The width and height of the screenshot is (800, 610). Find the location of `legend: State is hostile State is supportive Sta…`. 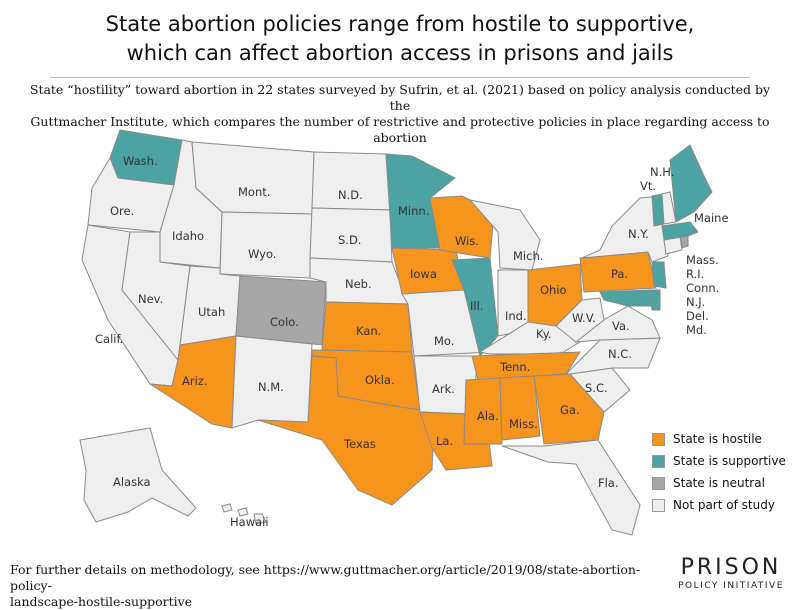

legend: State is hostile State is supportive Sta… is located at coordinates (719, 472).